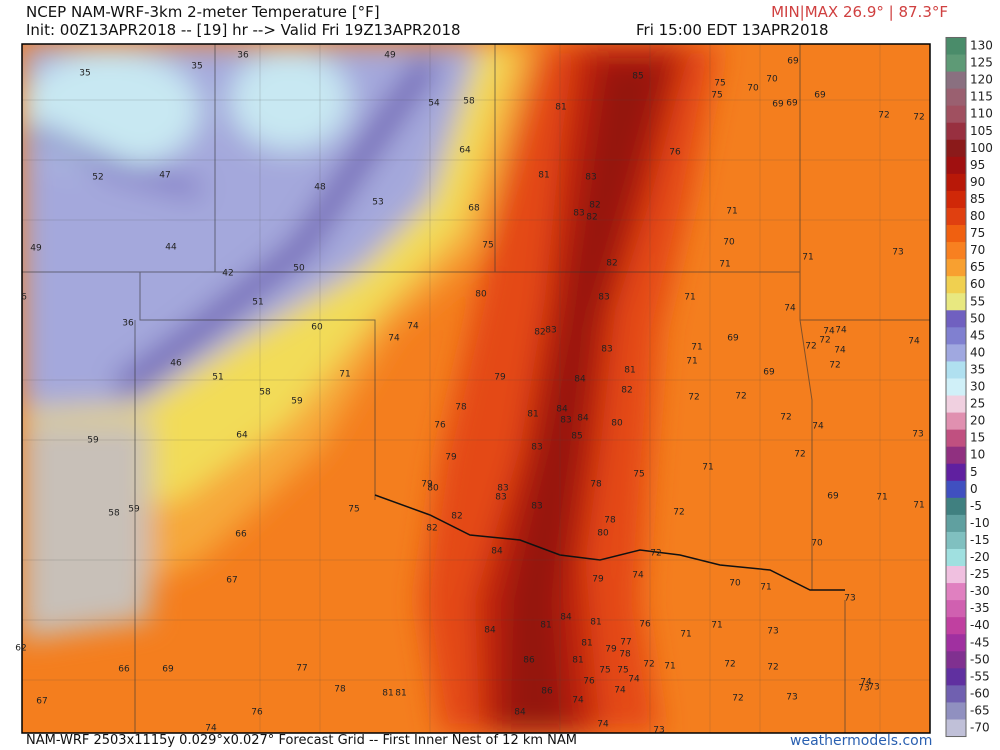 This screenshot has height=750, width=1000. I want to click on colorbar-label: -50, so click(980, 659).